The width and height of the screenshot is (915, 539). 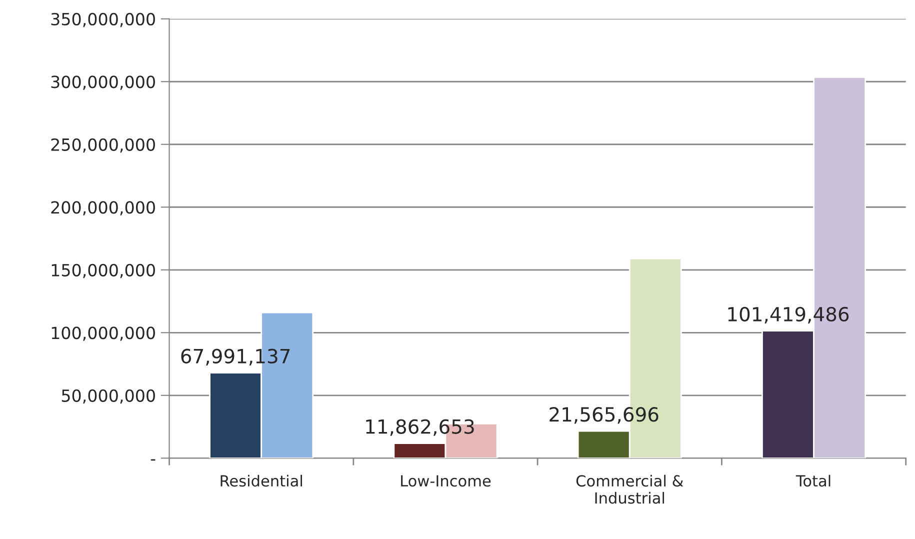 What do you see at coordinates (420, 427) in the screenshot?
I see `data-label: 11,862,653` at bounding box center [420, 427].